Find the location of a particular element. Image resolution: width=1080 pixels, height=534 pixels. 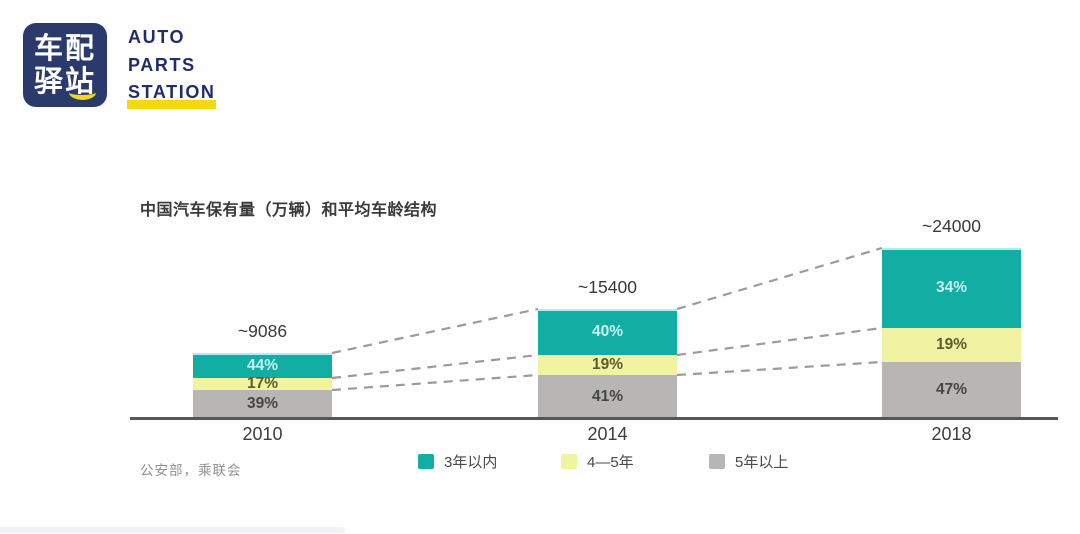

bar-segment-3年以内: 34% is located at coordinates (951, 288).